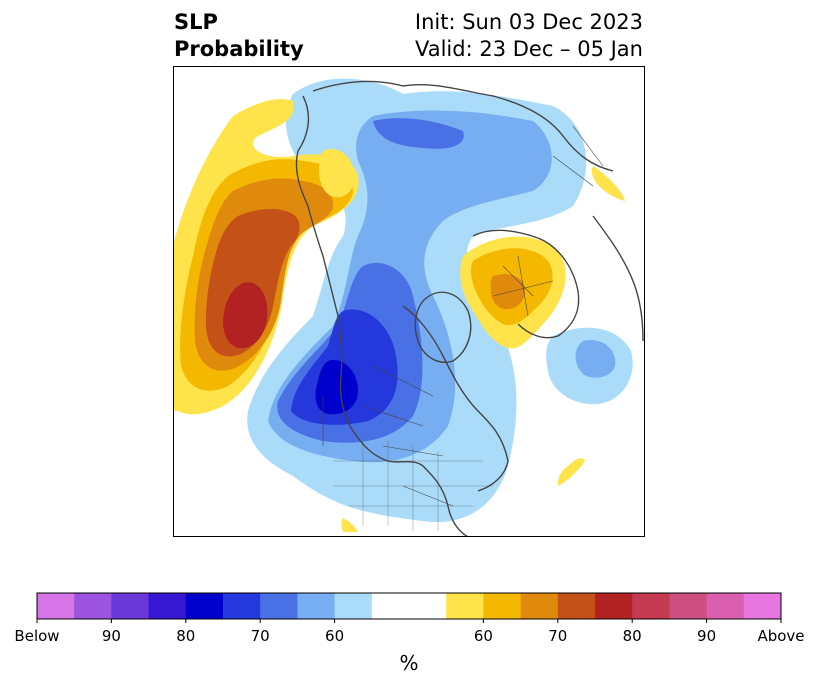  I want to click on coastline-europe, so click(526, 284).